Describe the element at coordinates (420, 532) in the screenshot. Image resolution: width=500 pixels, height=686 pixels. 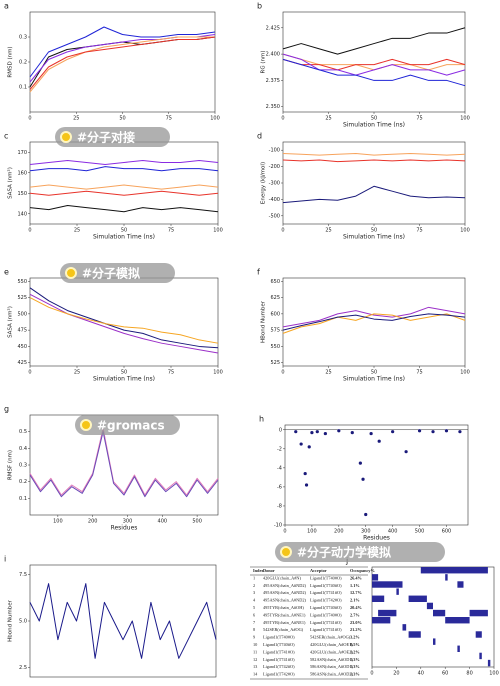
I see `x-tick-label: 500` at that location.